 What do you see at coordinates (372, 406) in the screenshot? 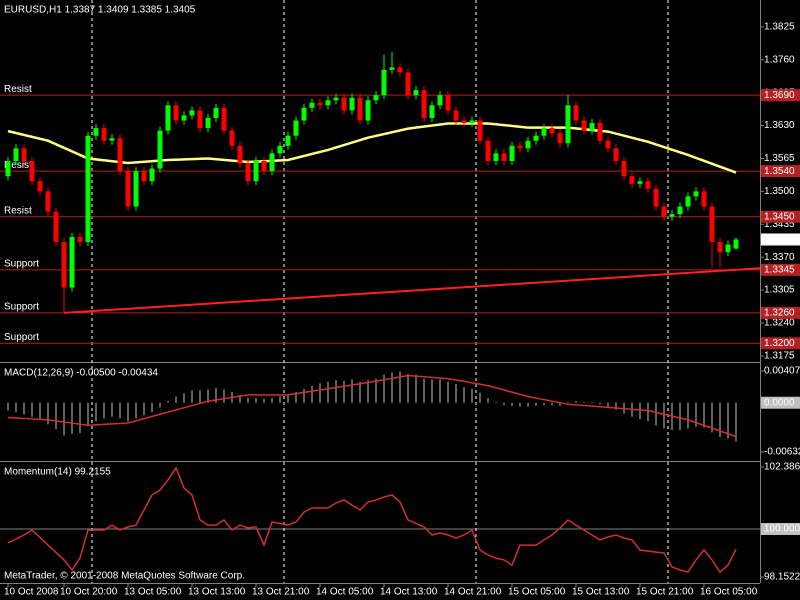
I see `signal-line` at bounding box center [372, 406].